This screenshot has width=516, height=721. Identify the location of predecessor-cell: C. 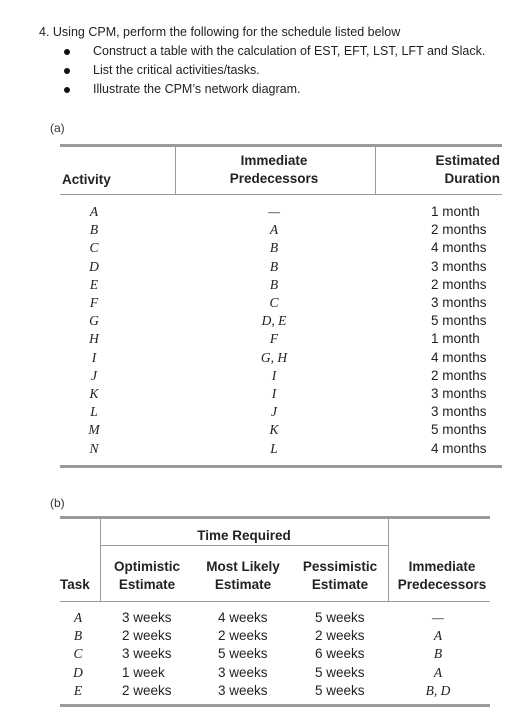
(274, 303).